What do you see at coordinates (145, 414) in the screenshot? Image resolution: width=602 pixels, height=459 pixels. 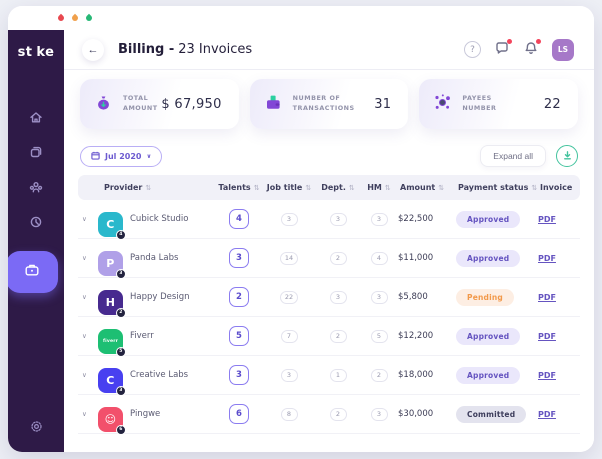 I see `provider-name: Pingwe` at bounding box center [145, 414].